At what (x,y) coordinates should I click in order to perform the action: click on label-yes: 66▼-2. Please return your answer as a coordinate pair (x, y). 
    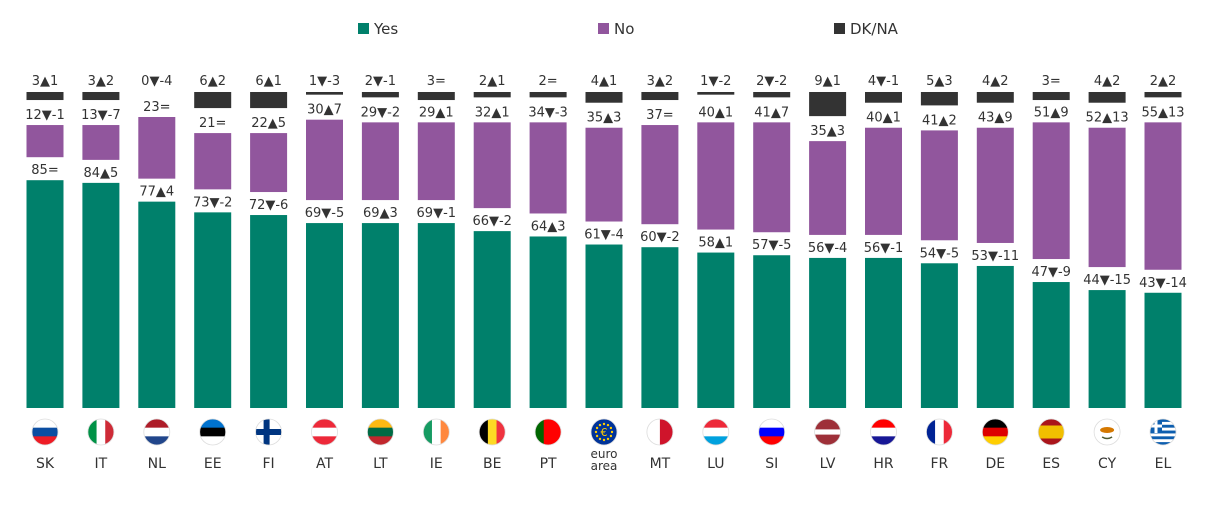
    Looking at the image, I should click on (492, 221).